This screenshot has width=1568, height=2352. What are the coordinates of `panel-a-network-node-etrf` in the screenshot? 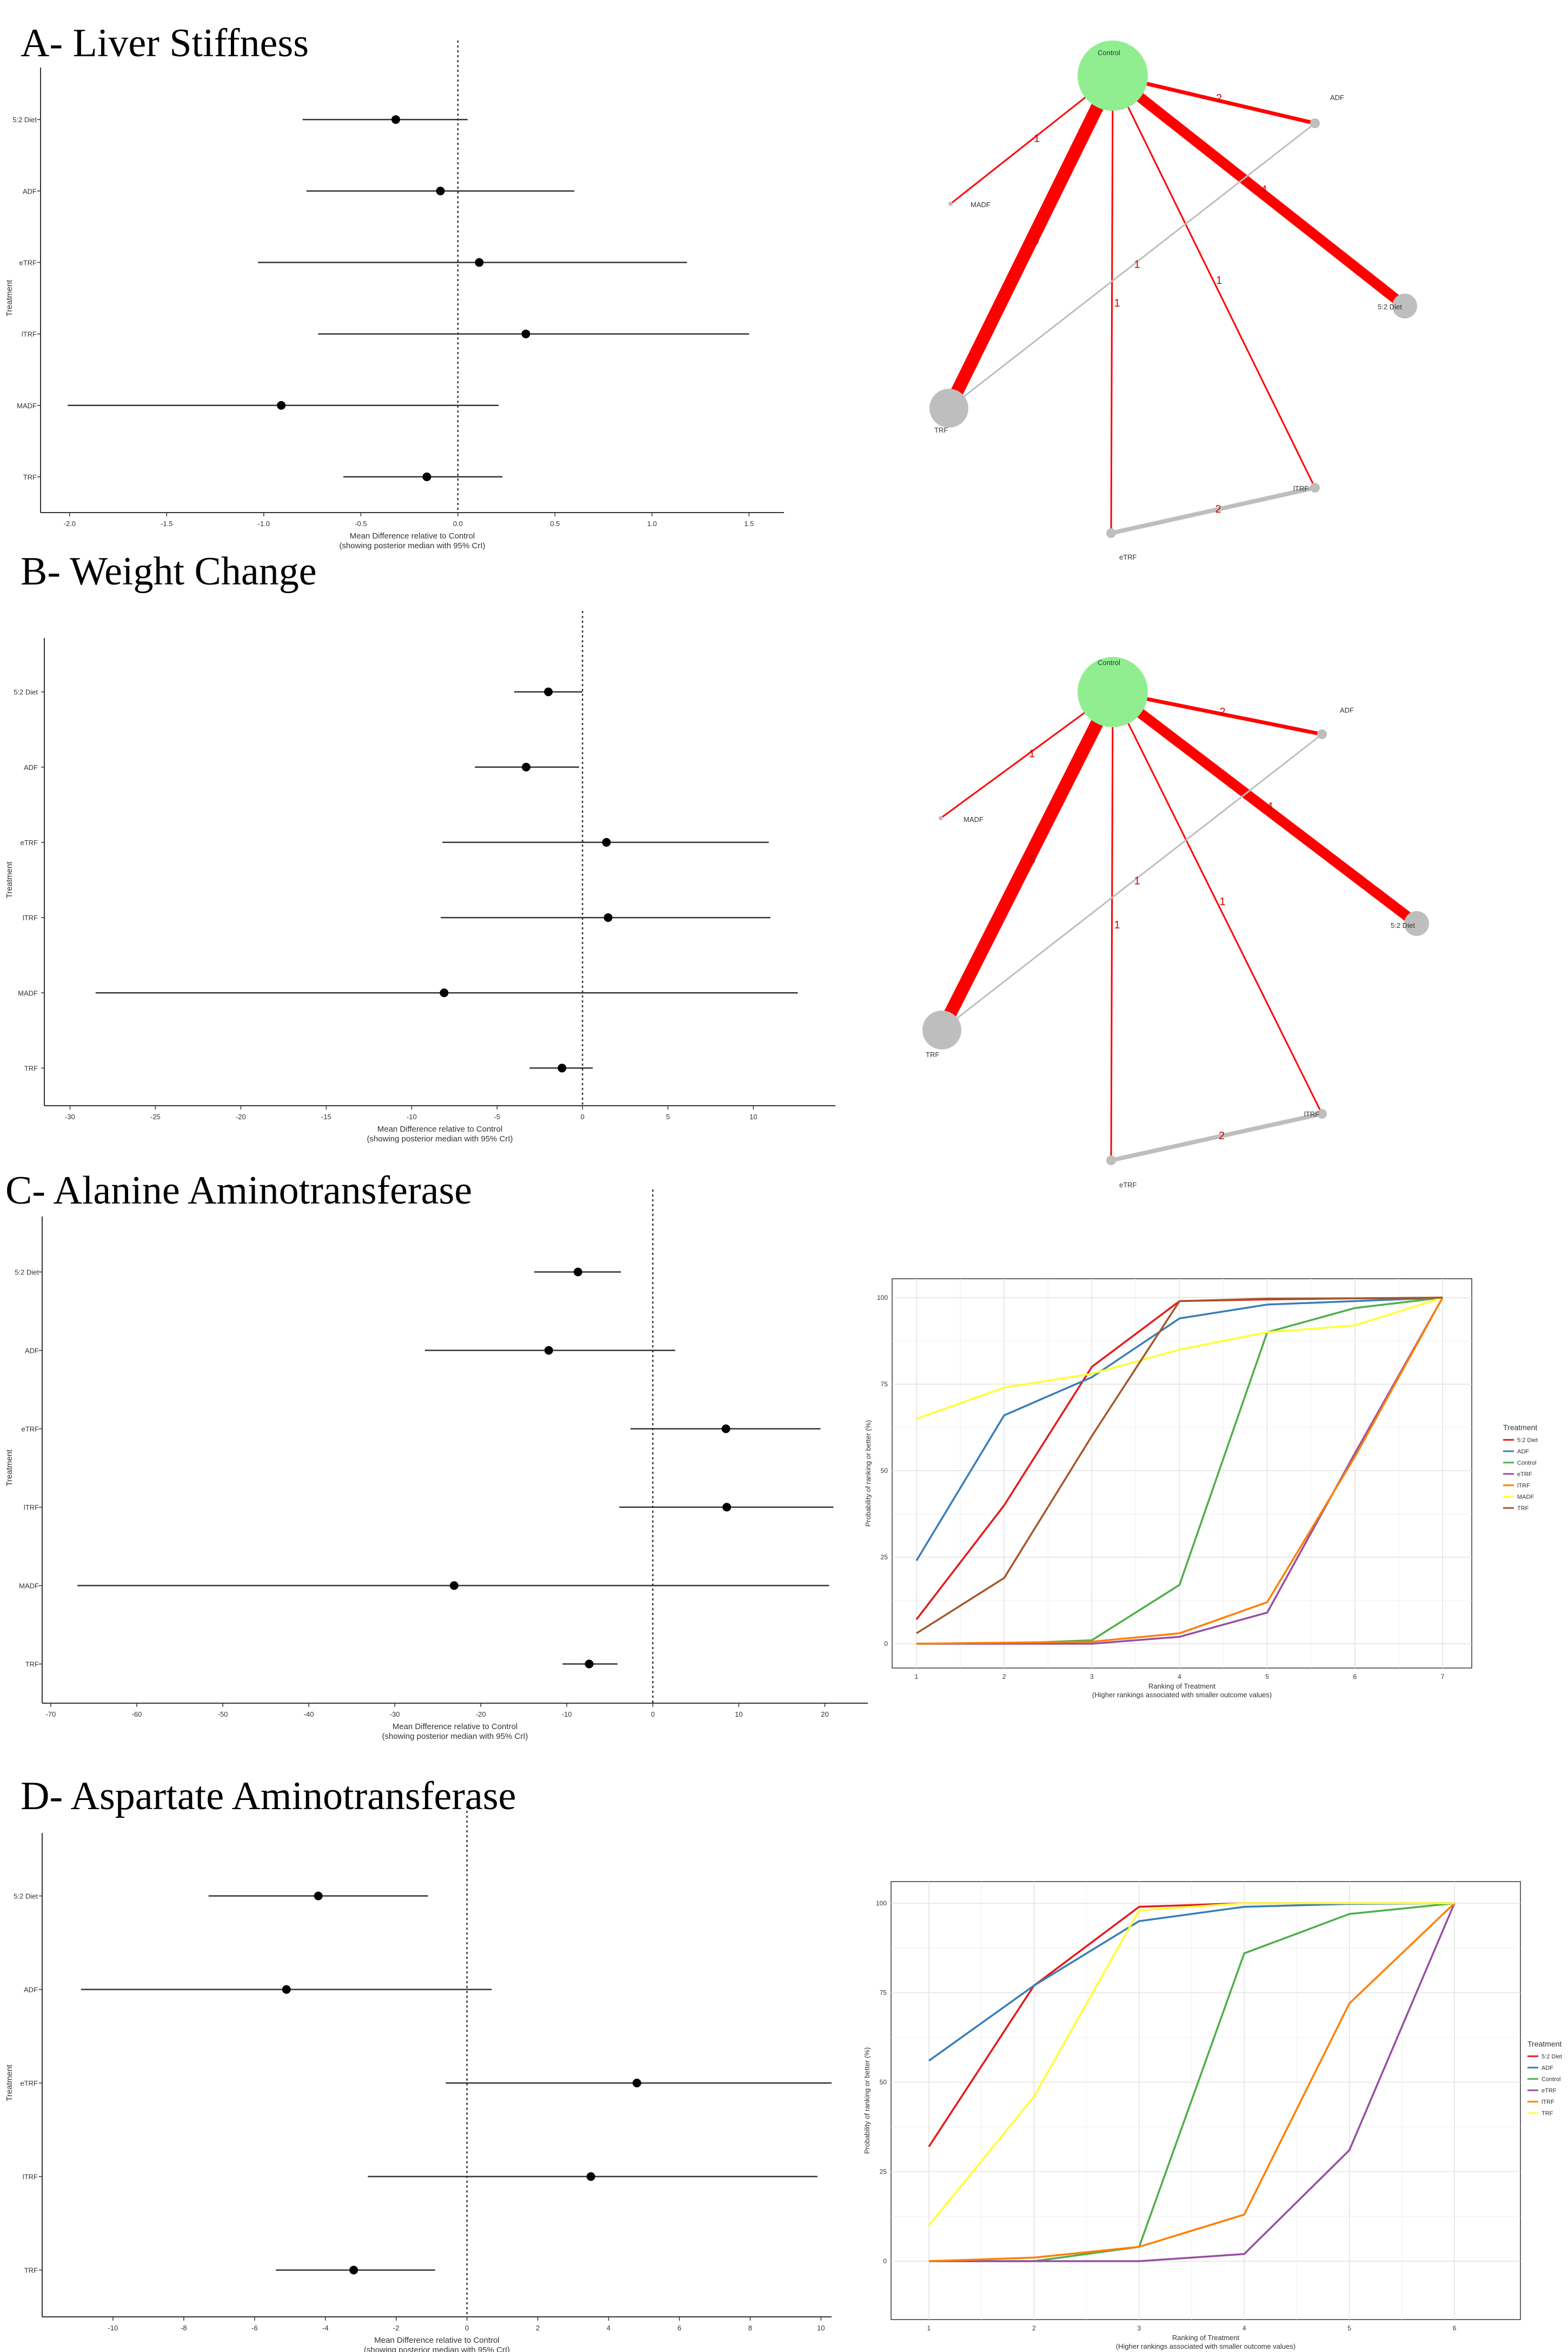 It's located at (1111, 533).